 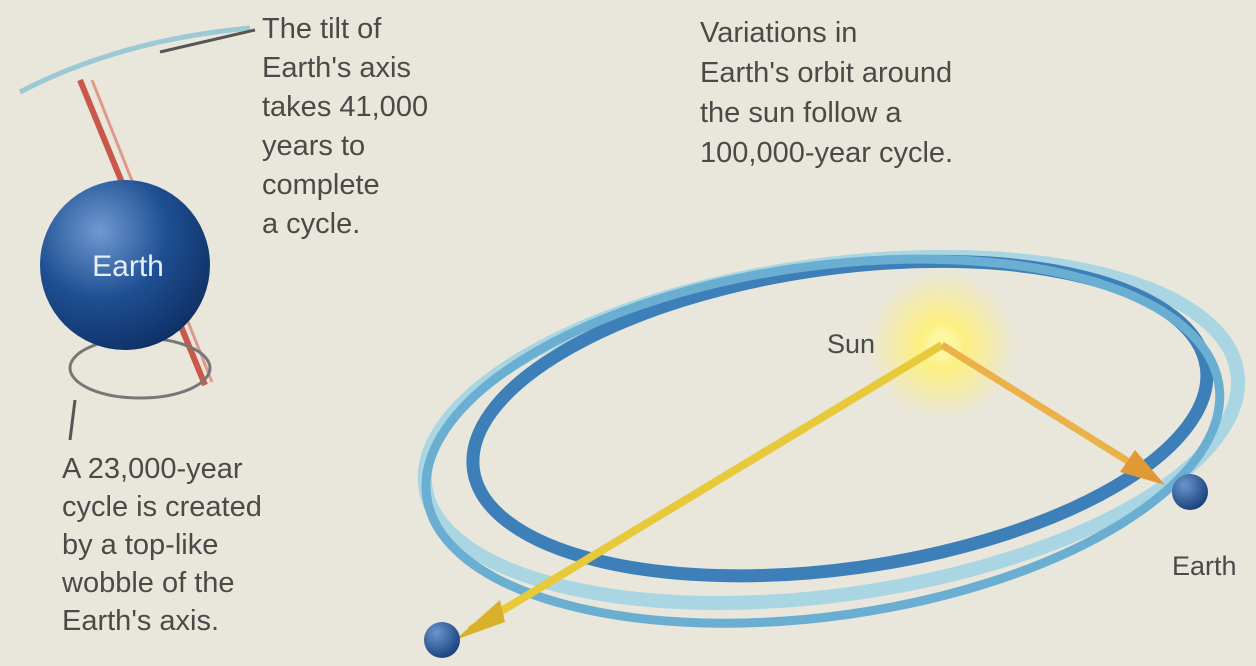 What do you see at coordinates (207, 41) in the screenshot?
I see `tilt-leader` at bounding box center [207, 41].